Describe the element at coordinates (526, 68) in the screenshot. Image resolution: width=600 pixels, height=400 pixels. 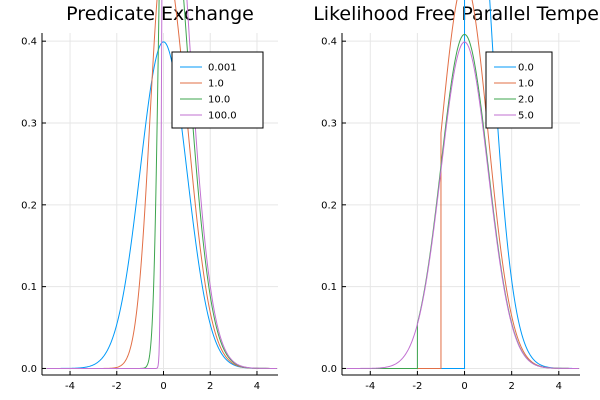
I see `legend-label: 0.0` at that location.